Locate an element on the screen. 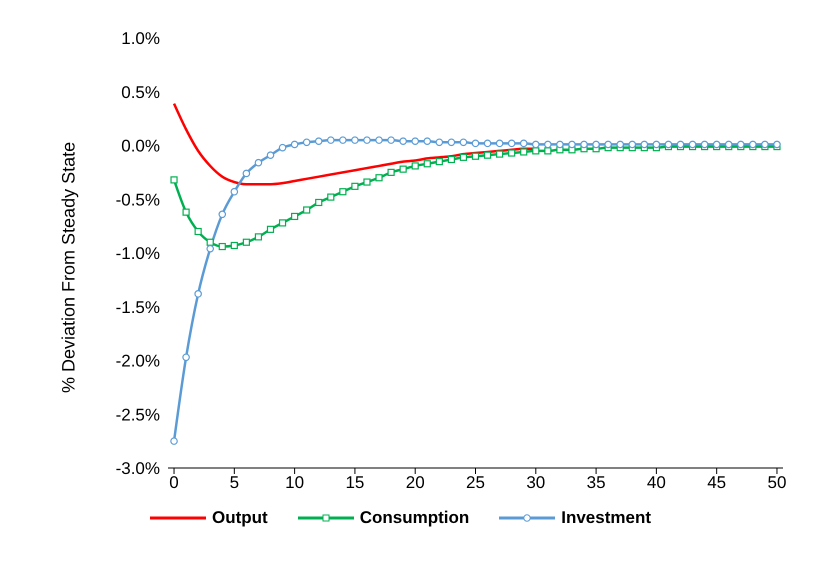  x-tick-label: 30 is located at coordinates (536, 482).